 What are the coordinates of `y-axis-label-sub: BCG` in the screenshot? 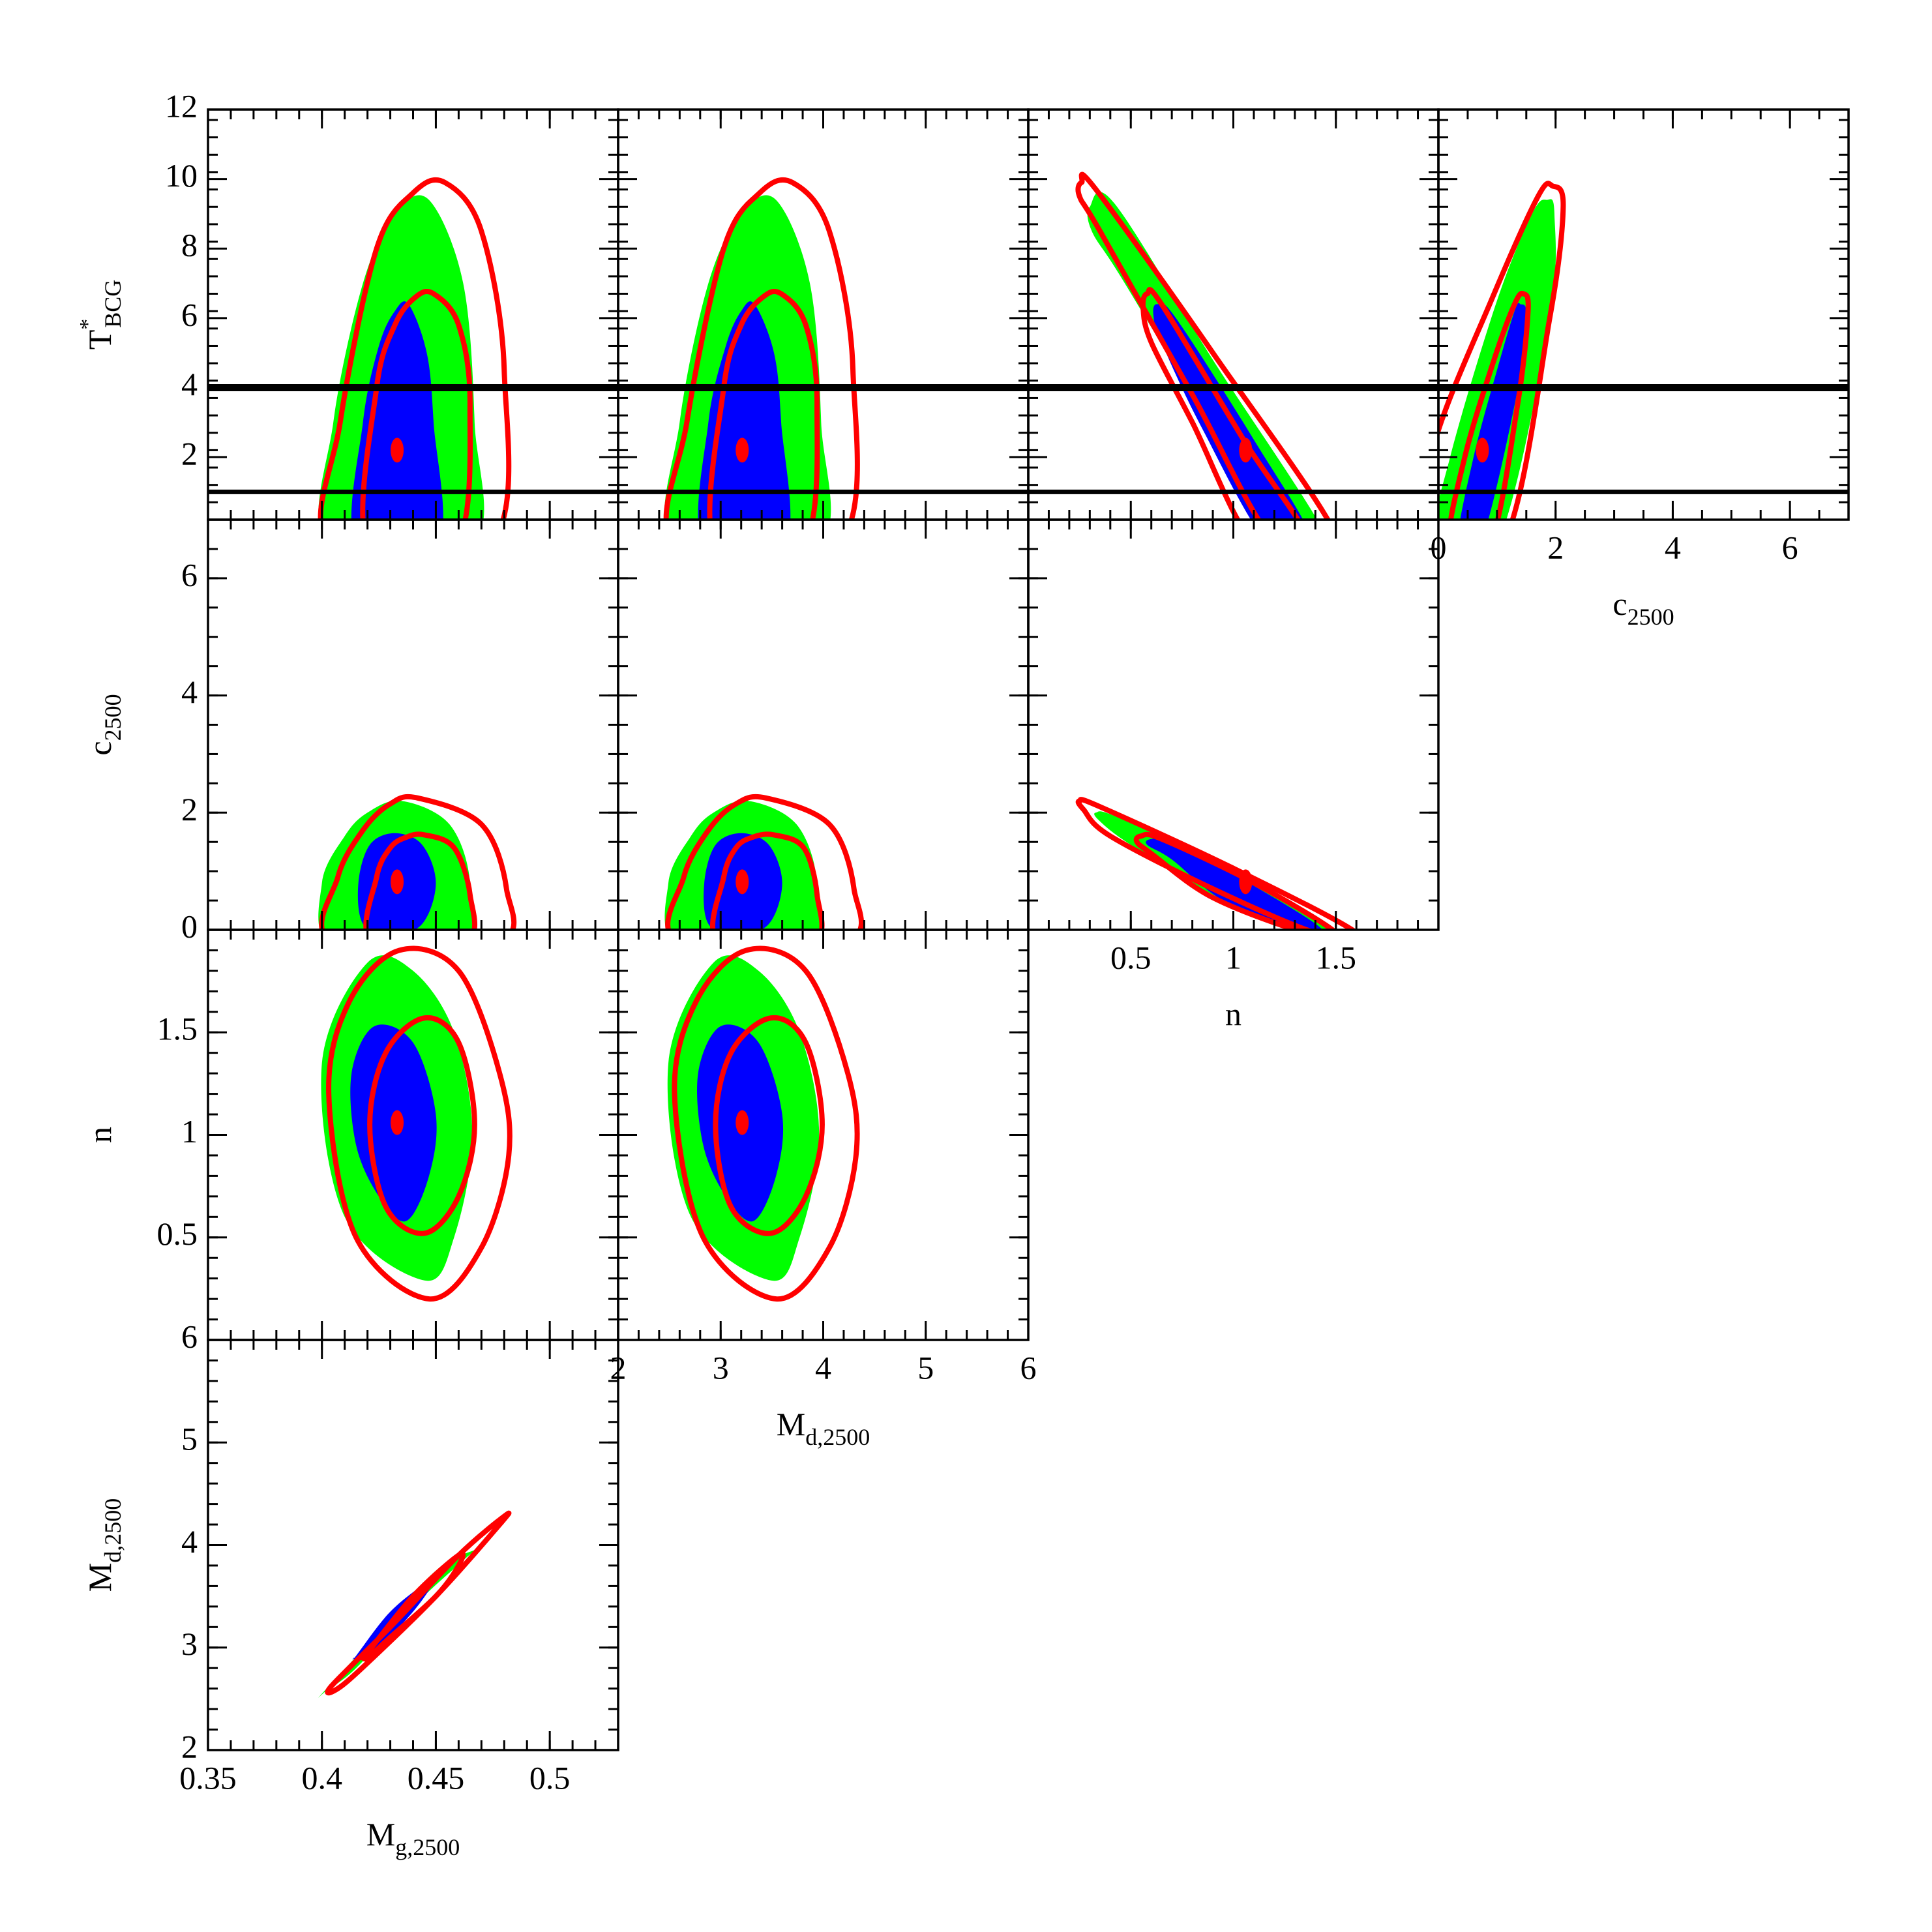 It's located at (113, 304).